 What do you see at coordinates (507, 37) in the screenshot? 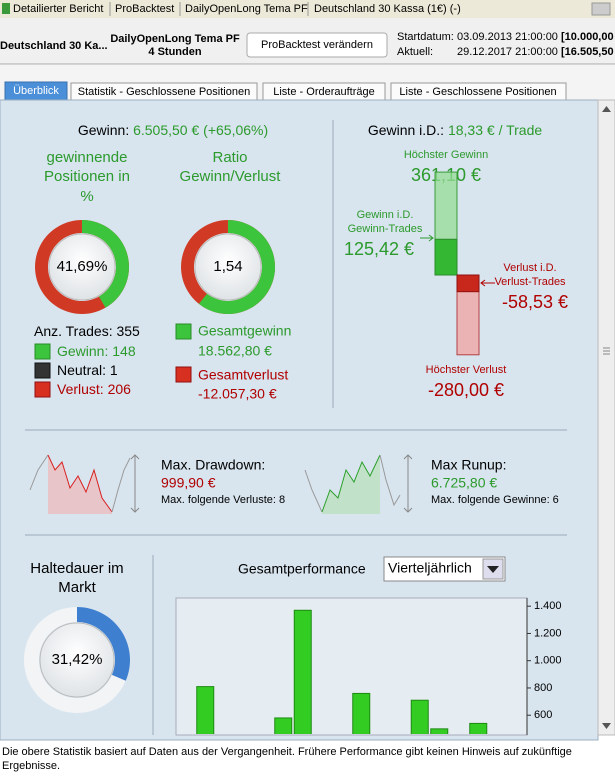
I see `start-date: 03.09.2013 21:00:00` at bounding box center [507, 37].